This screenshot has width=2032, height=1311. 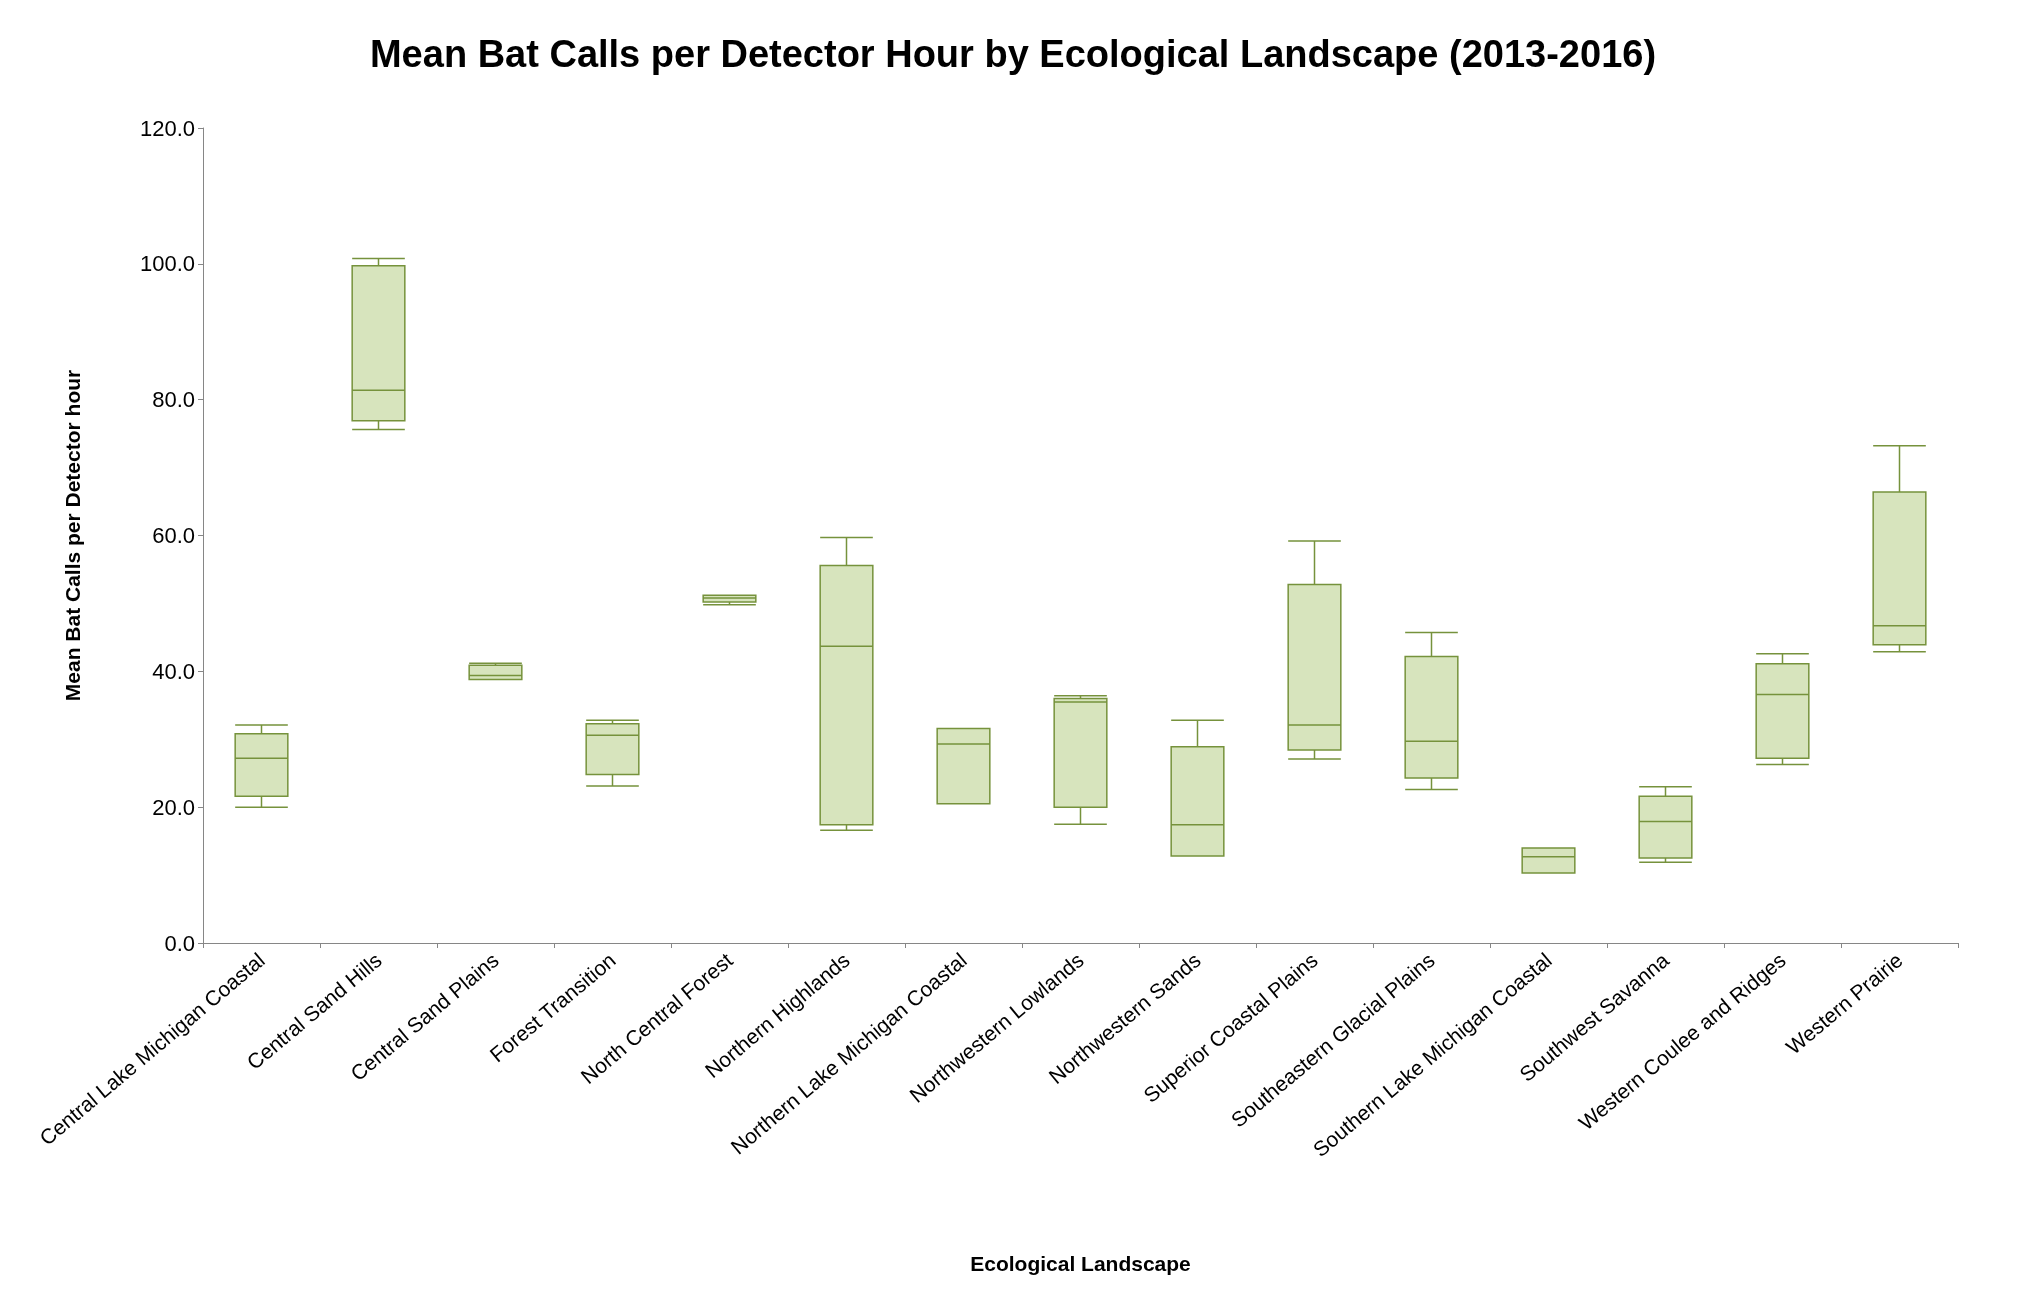 What do you see at coordinates (173, 807) in the screenshot?
I see `y-tick-label: 20.0` at bounding box center [173, 807].